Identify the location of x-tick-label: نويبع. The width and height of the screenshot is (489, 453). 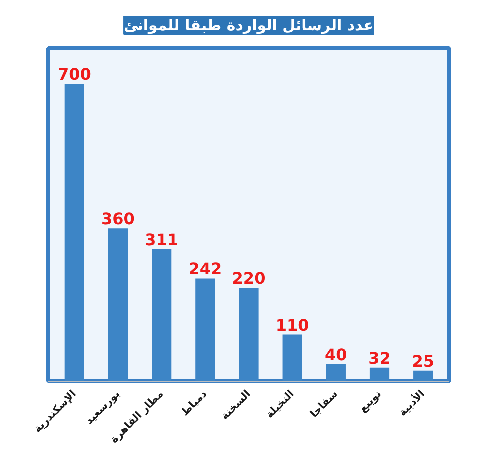
(370, 402).